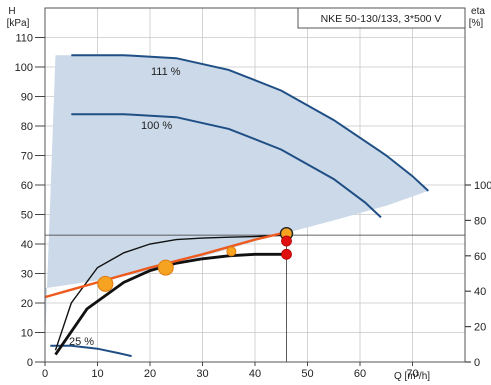 This screenshot has width=491, height=385. I want to click on y-right-label-line1: eta, so click(478, 11).